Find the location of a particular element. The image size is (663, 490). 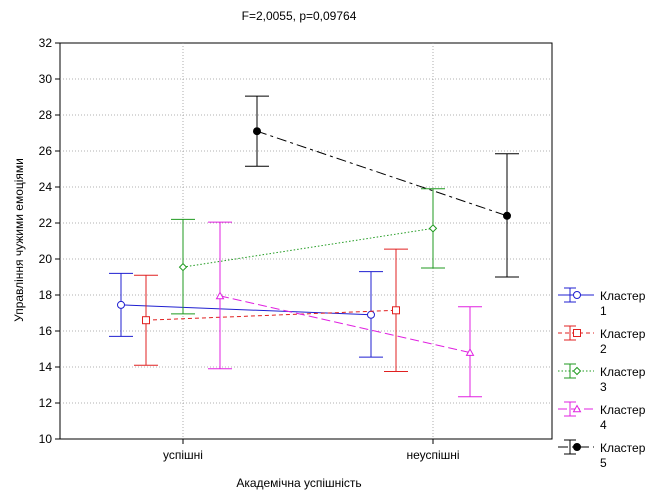

y-tick-label: 26 is located at coordinates (46, 151).